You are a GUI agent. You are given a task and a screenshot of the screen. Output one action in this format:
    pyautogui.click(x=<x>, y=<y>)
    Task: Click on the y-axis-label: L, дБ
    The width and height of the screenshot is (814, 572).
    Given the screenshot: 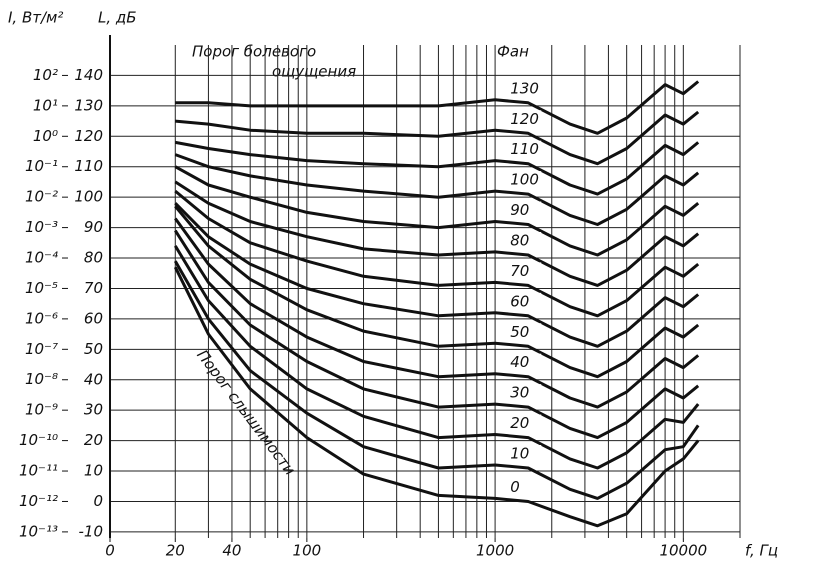 What is the action you would take?
    pyautogui.click(x=117, y=18)
    